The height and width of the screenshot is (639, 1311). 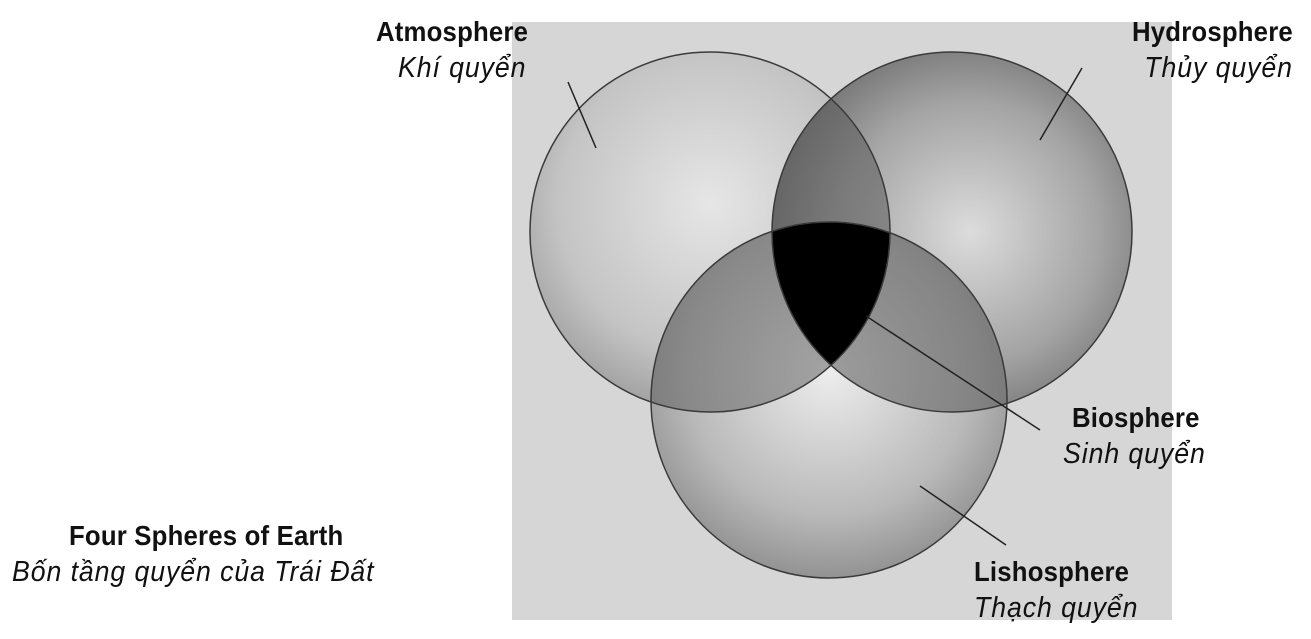 What do you see at coordinates (1134, 454) in the screenshot?
I see `biosphere-name-vi: Sinh quyển` at bounding box center [1134, 454].